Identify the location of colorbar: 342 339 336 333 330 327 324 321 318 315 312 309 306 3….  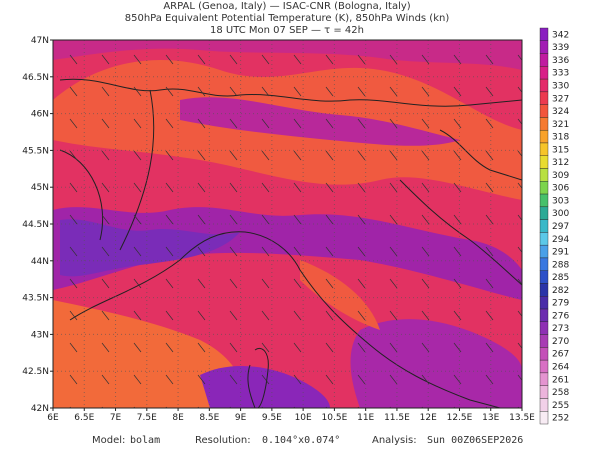
(554, 226).